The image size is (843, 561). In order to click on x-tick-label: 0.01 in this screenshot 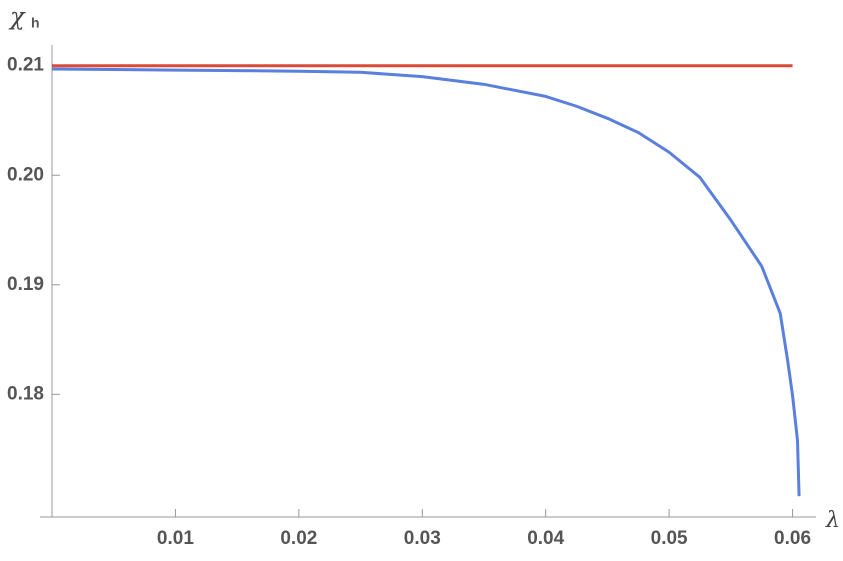, I will do `click(175, 538)`.